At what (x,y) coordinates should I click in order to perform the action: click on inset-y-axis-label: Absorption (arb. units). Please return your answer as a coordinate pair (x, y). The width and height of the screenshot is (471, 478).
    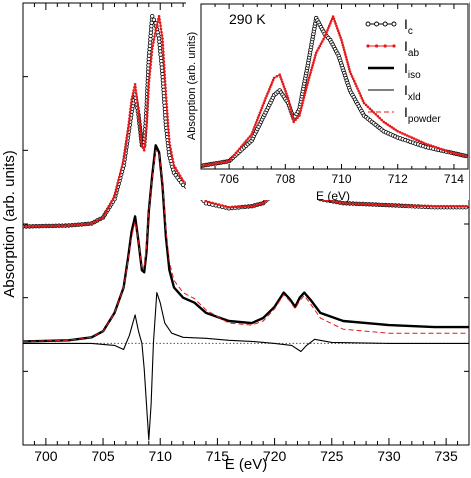
    Looking at the image, I should click on (192, 86).